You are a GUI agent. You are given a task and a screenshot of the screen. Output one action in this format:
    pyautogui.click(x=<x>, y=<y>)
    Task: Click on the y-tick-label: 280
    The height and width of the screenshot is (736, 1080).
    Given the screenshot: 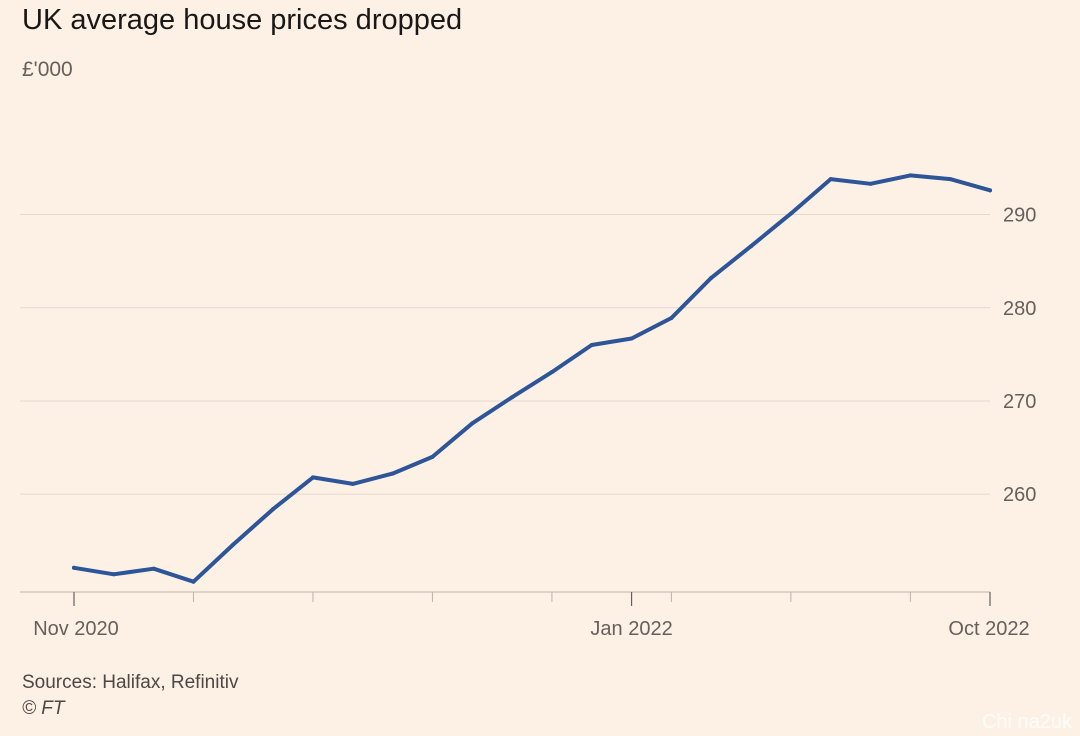 What is the action you would take?
    pyautogui.click(x=1019, y=309)
    